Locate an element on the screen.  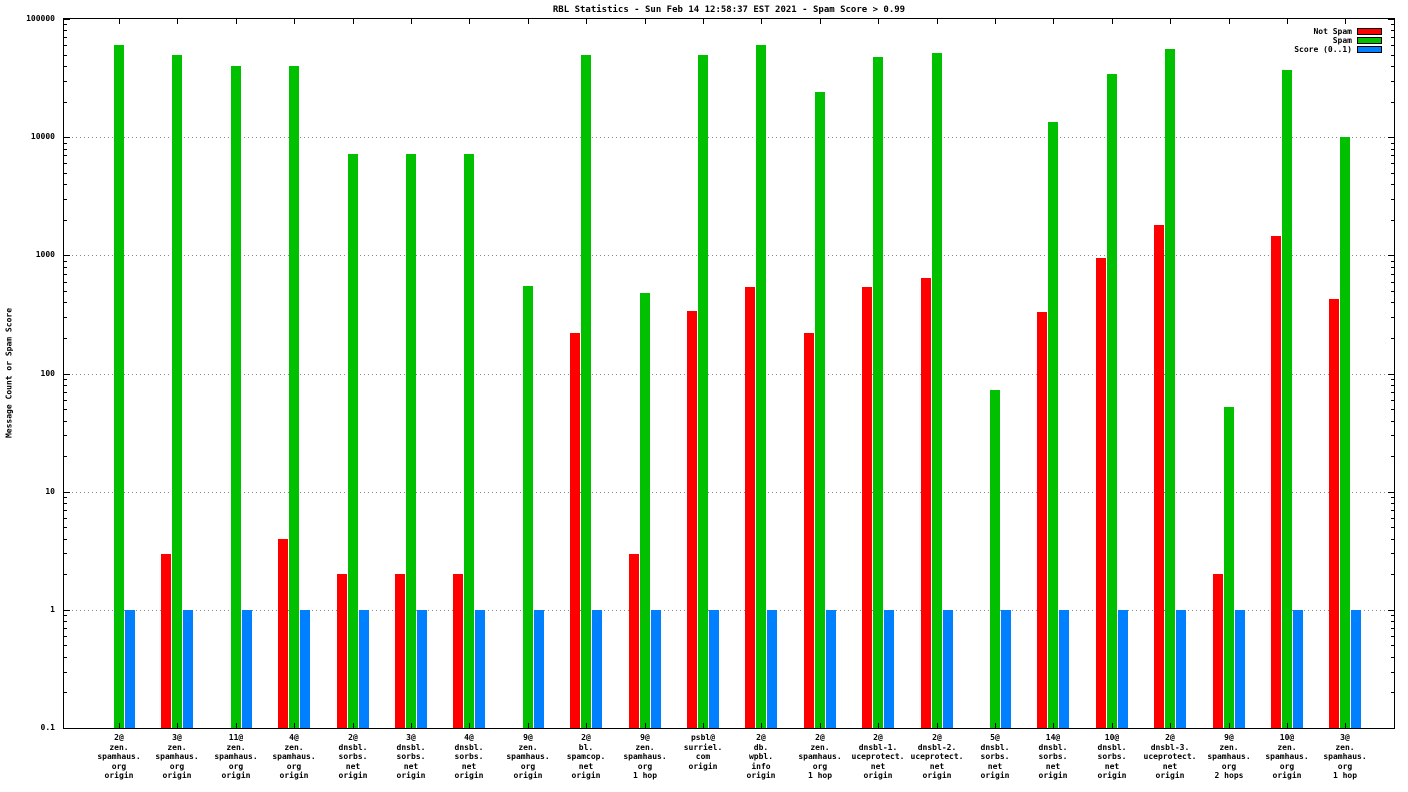
x-category-label: 9@ zen. spamhaus. org 2 hops is located at coordinates (1229, 756).